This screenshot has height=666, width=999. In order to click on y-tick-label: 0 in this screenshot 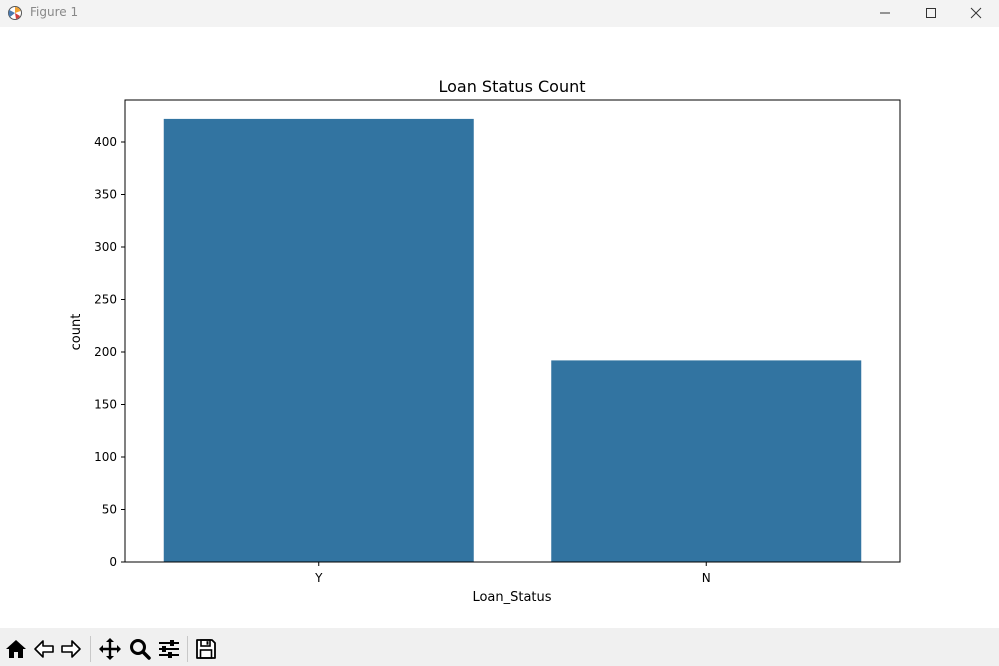, I will do `click(113, 562)`.